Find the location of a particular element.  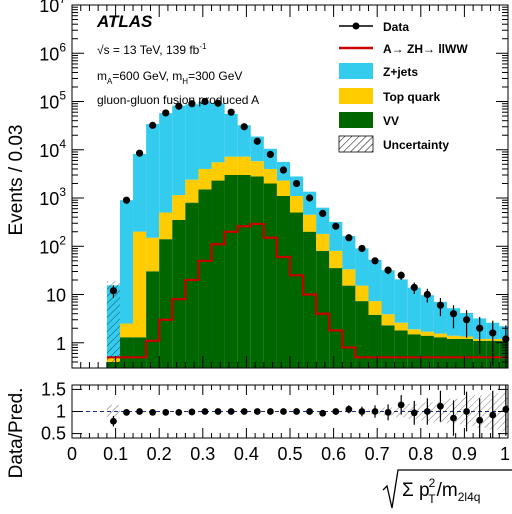

legend-uncertainty: Uncertainty is located at coordinates (393, 144).